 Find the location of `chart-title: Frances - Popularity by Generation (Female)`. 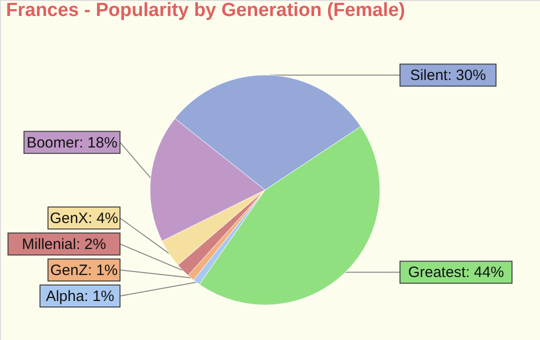

chart-title: Frances - Popularity by Generation (Female) is located at coordinates (206, 10).